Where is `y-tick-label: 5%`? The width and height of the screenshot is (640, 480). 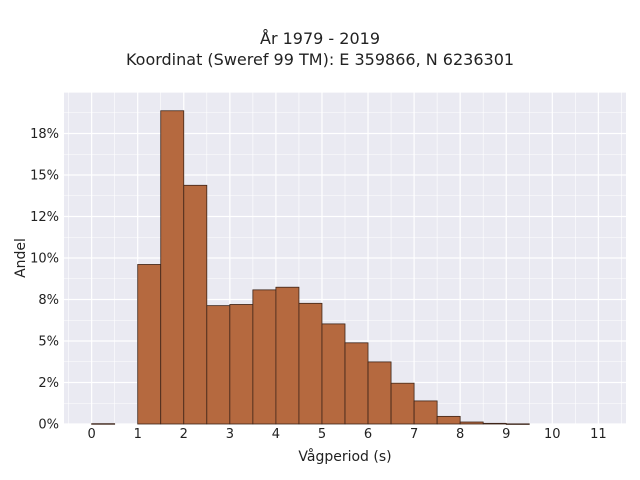 y-tick-label: 5% is located at coordinates (48, 342).